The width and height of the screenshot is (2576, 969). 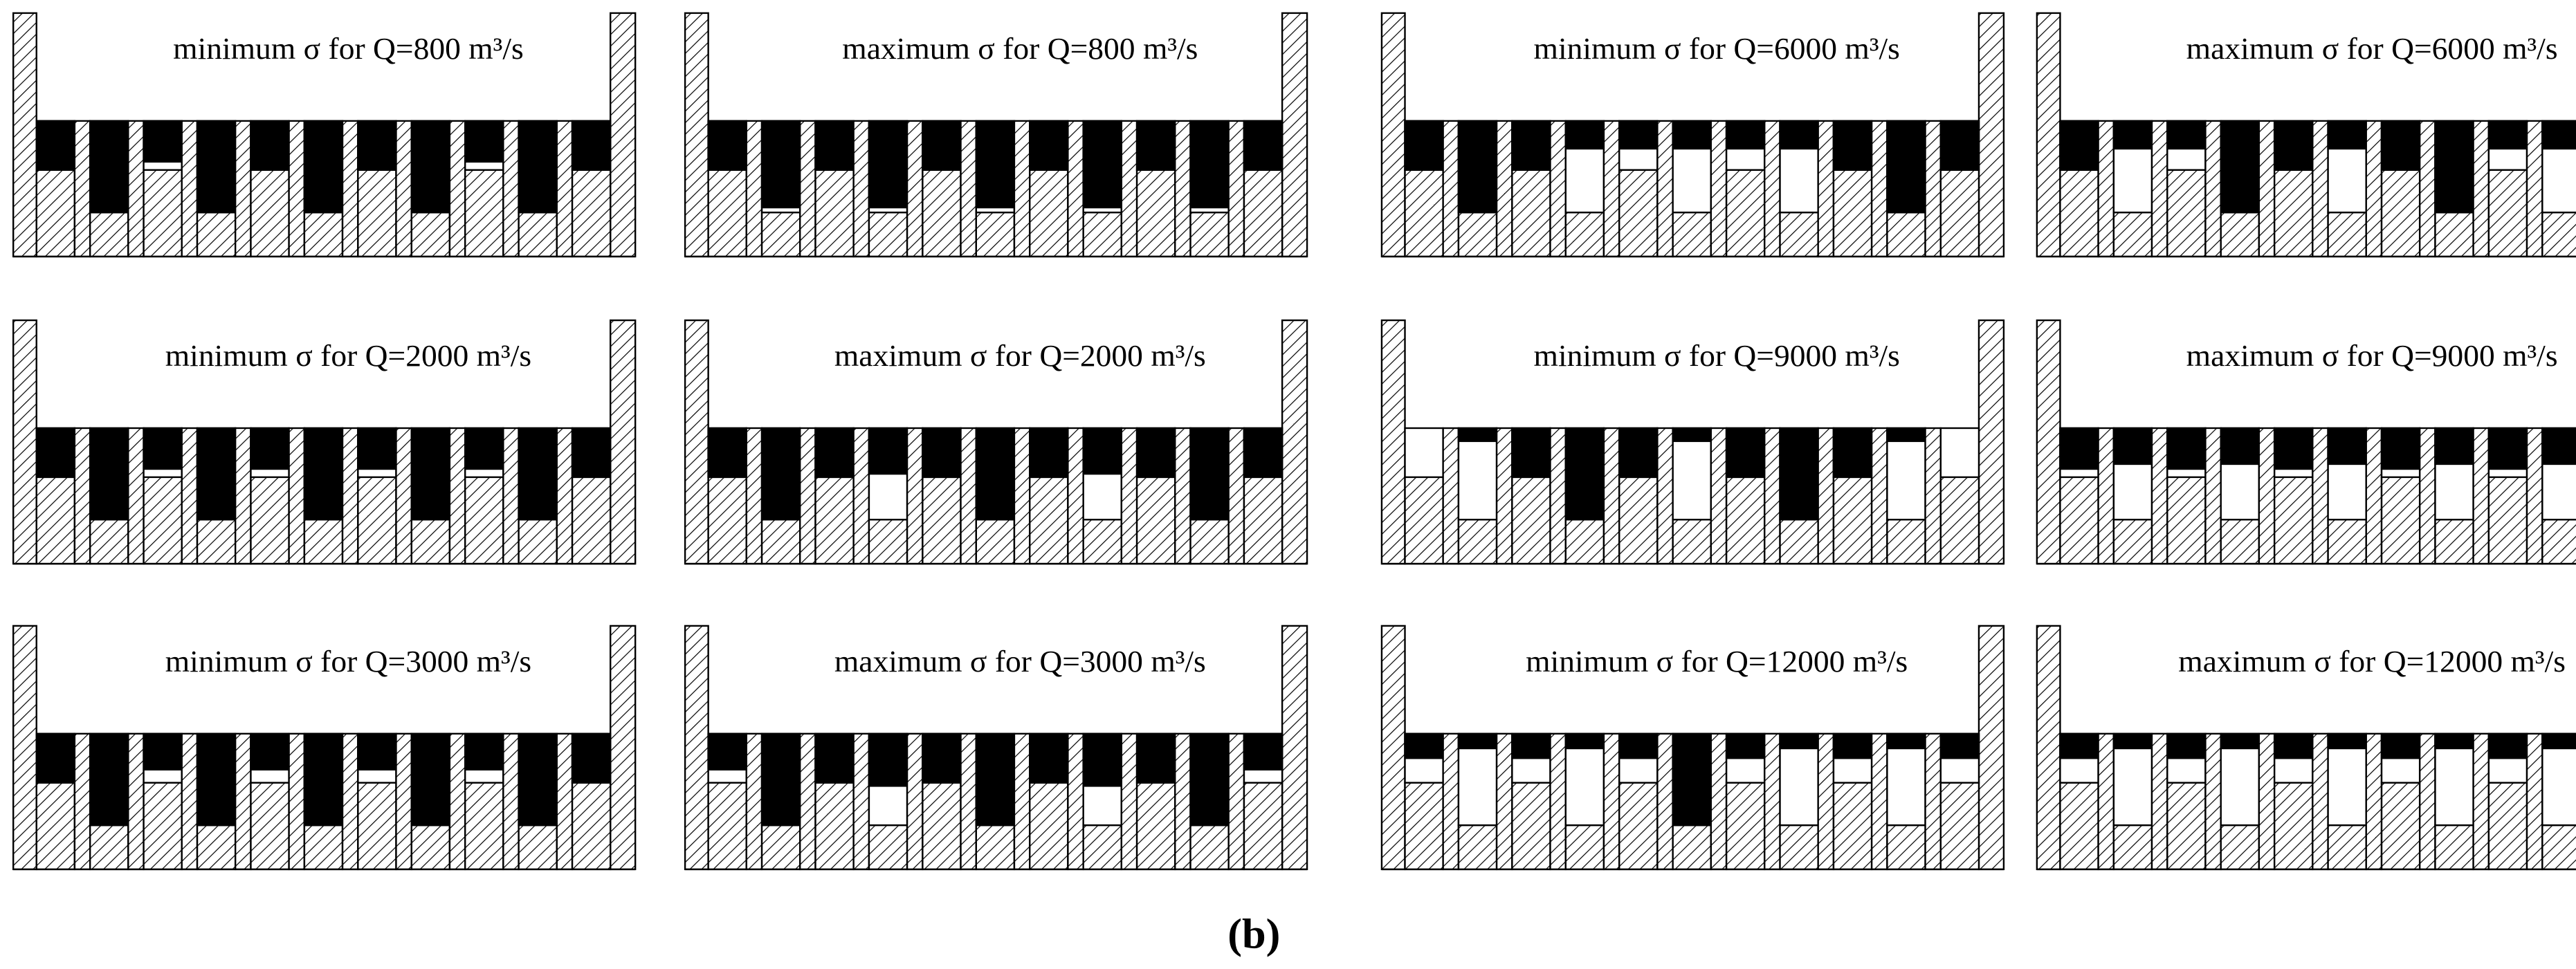 I want to click on left-wall, so click(x=25, y=442).